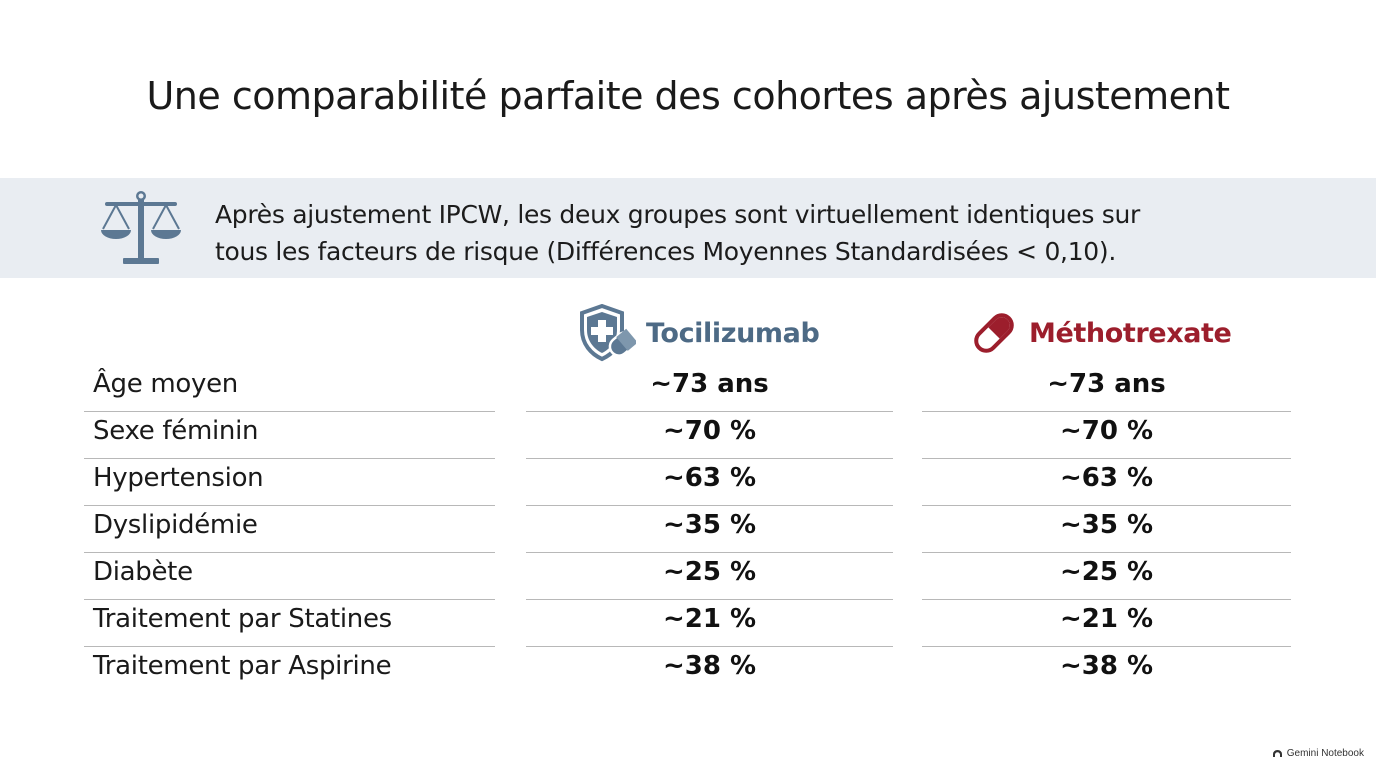 The width and height of the screenshot is (1376, 768). Describe the element at coordinates (1106, 525) in the screenshot. I see `methotrexate-value: ~35 %` at that location.